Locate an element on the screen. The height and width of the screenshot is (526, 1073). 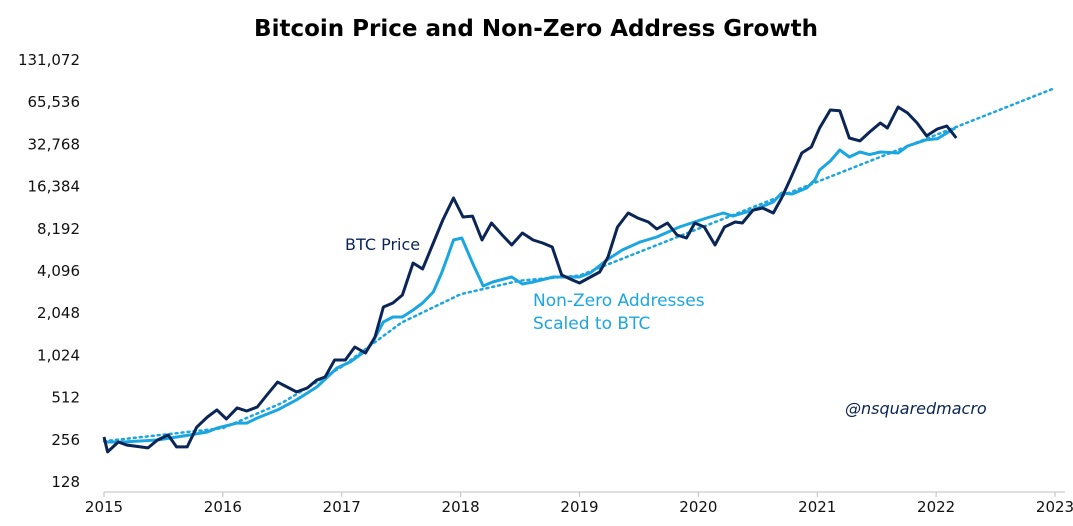
y-tick-label: 1,024 is located at coordinates (58, 355).